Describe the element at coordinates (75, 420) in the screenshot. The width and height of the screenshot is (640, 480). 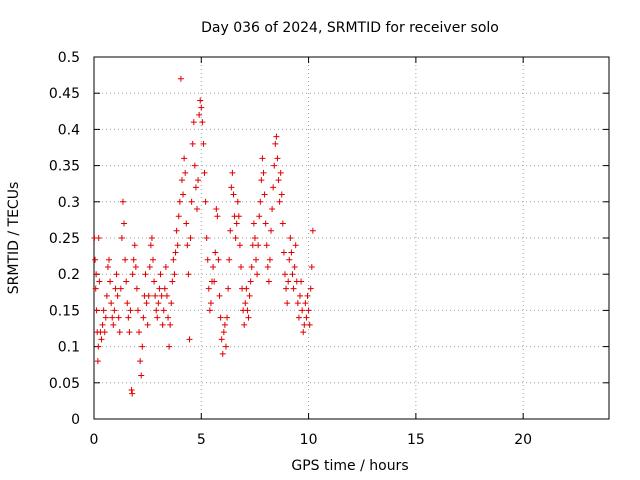
I see `y-tick-label: 0` at that location.